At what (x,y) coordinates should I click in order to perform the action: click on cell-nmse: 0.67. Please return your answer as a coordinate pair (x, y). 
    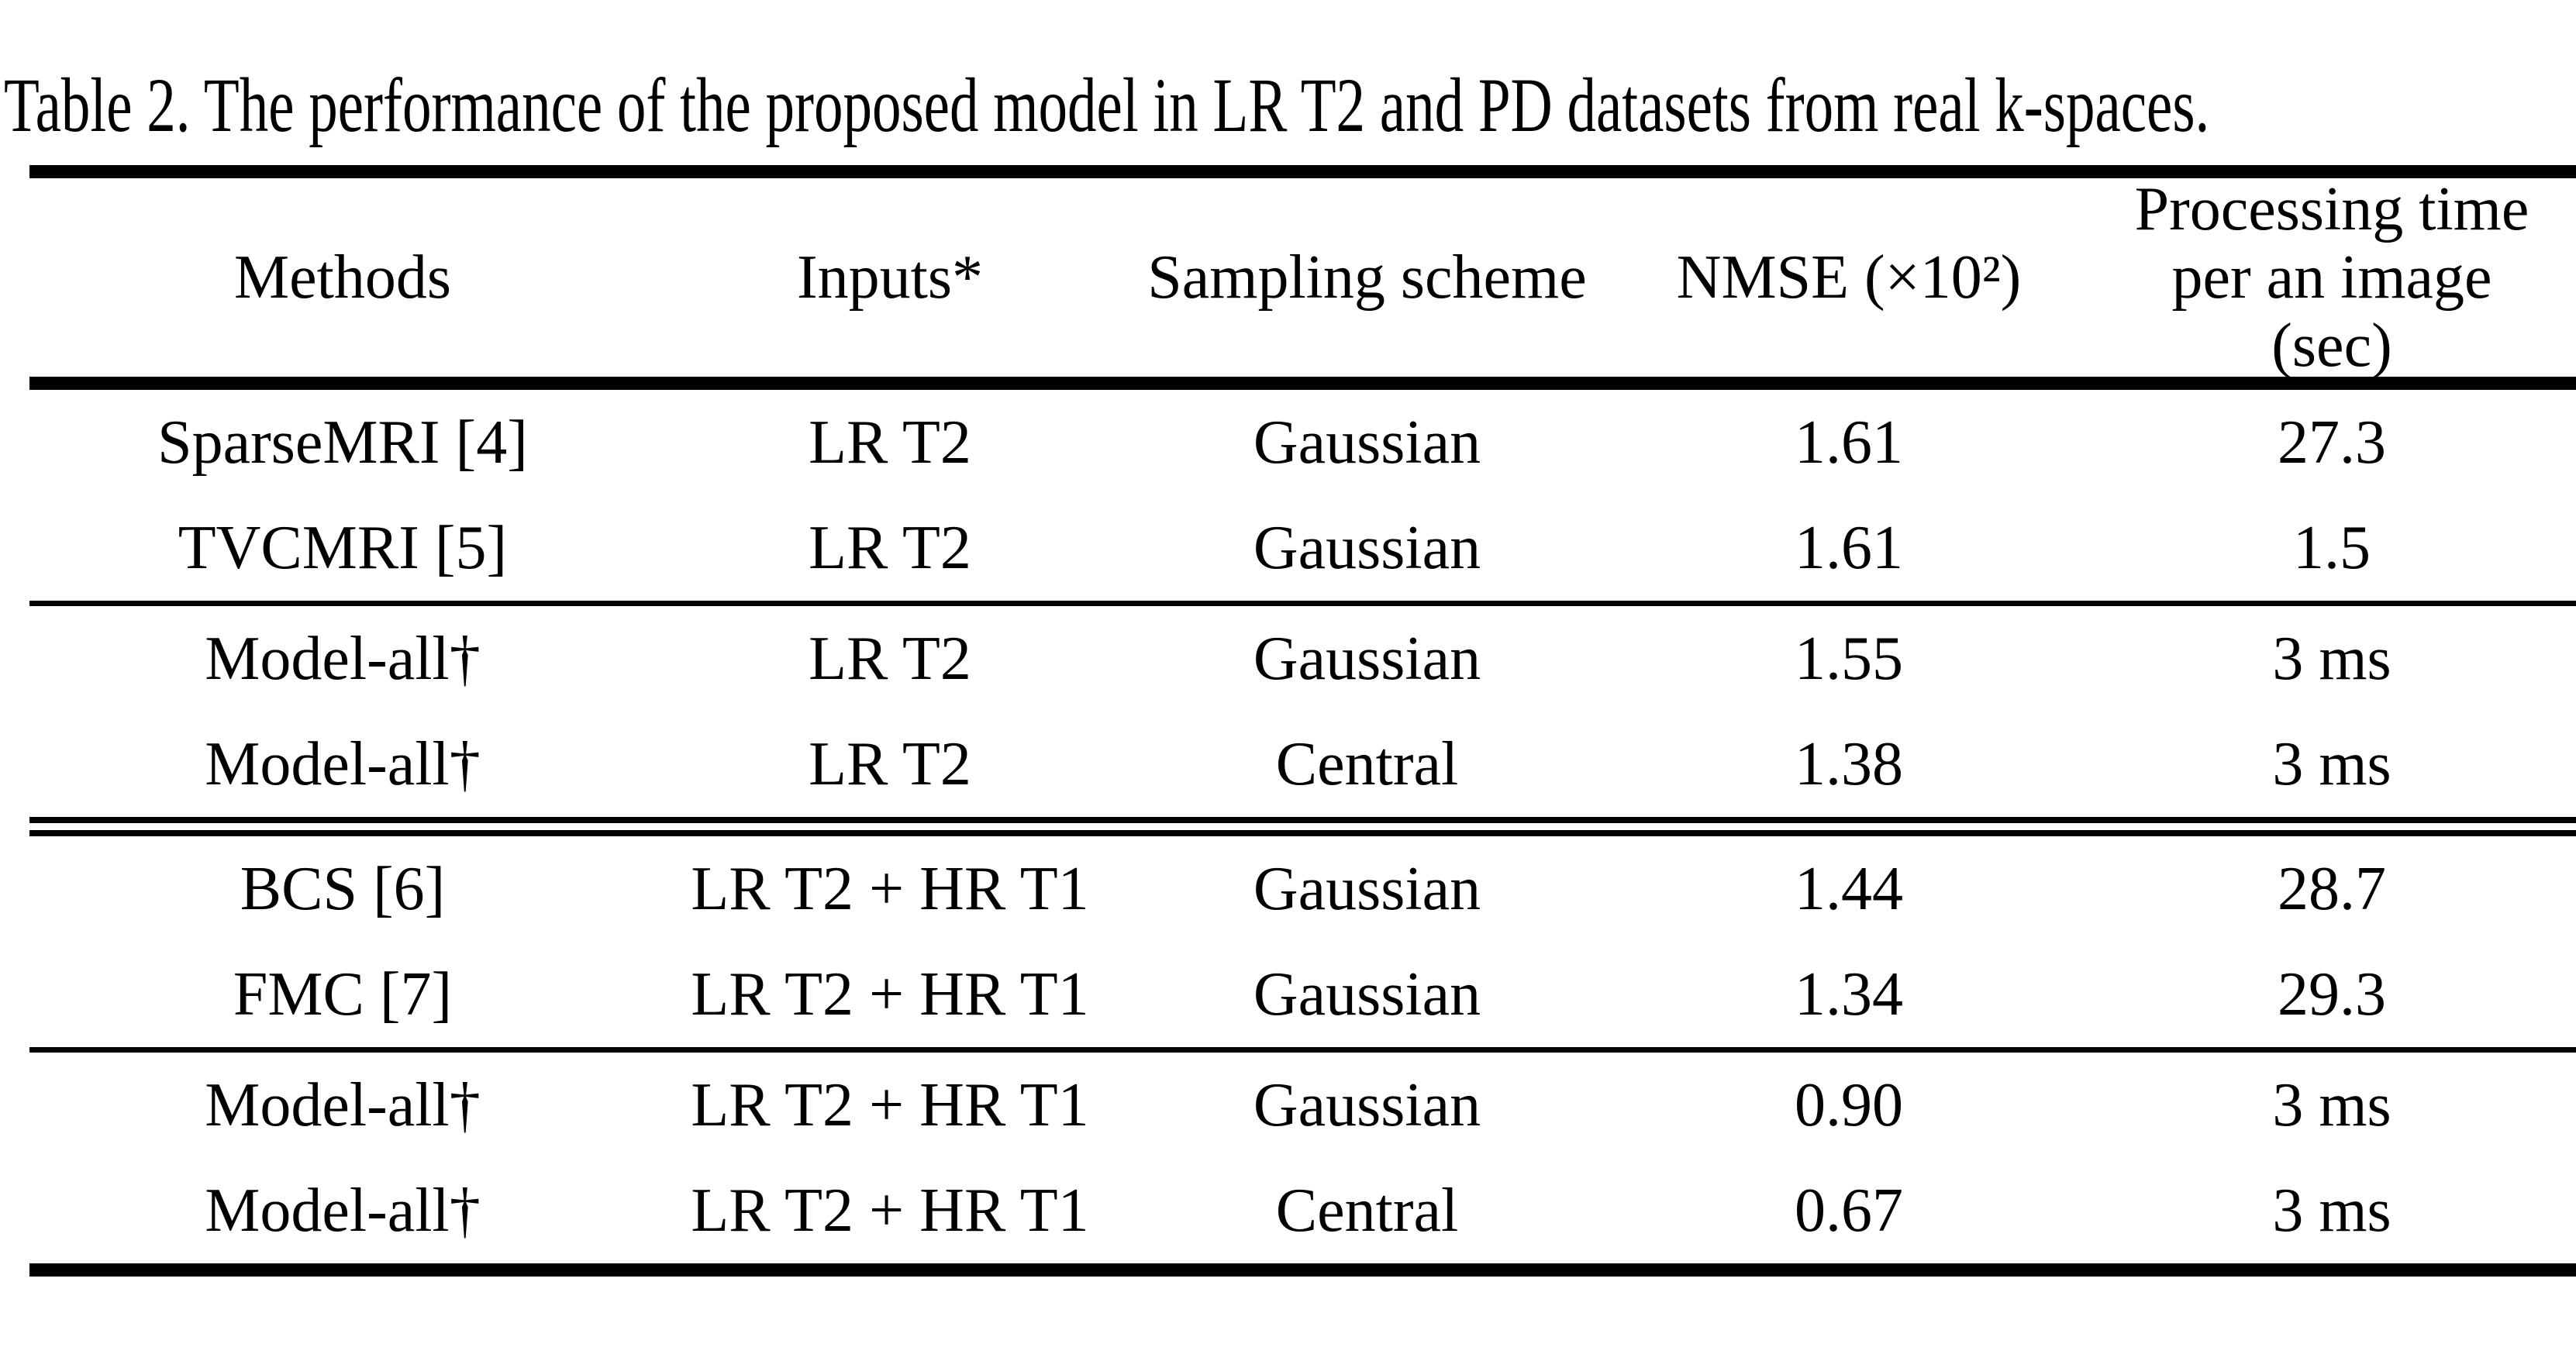
    Looking at the image, I should click on (1849, 1211).